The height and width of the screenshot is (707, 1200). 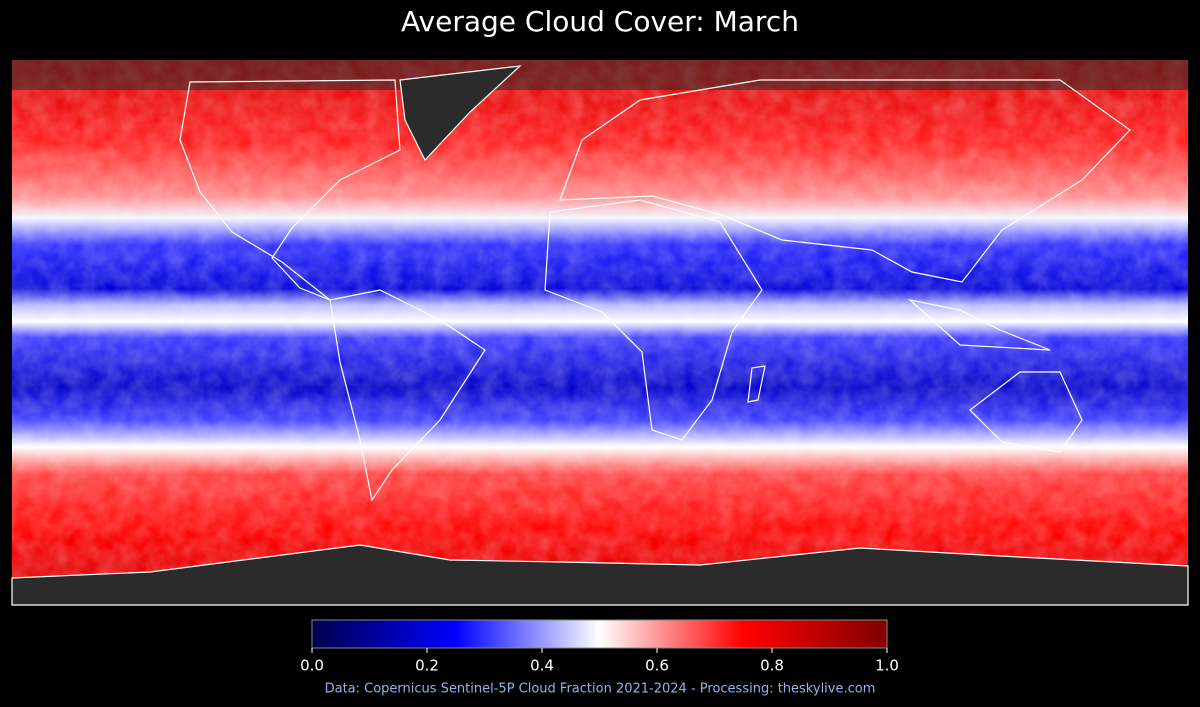 What do you see at coordinates (427, 666) in the screenshot?
I see `colorbar-tick-label: 0.2` at bounding box center [427, 666].